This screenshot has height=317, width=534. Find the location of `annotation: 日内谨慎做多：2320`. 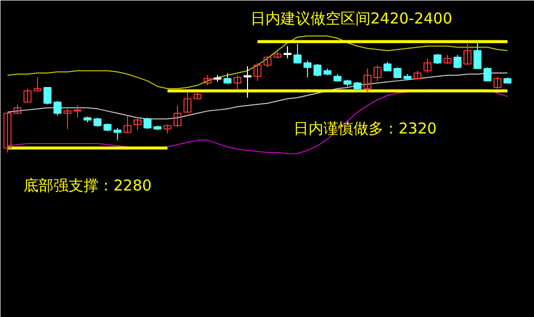

annotation: 日内谨慎做多：2320 is located at coordinates (365, 129).